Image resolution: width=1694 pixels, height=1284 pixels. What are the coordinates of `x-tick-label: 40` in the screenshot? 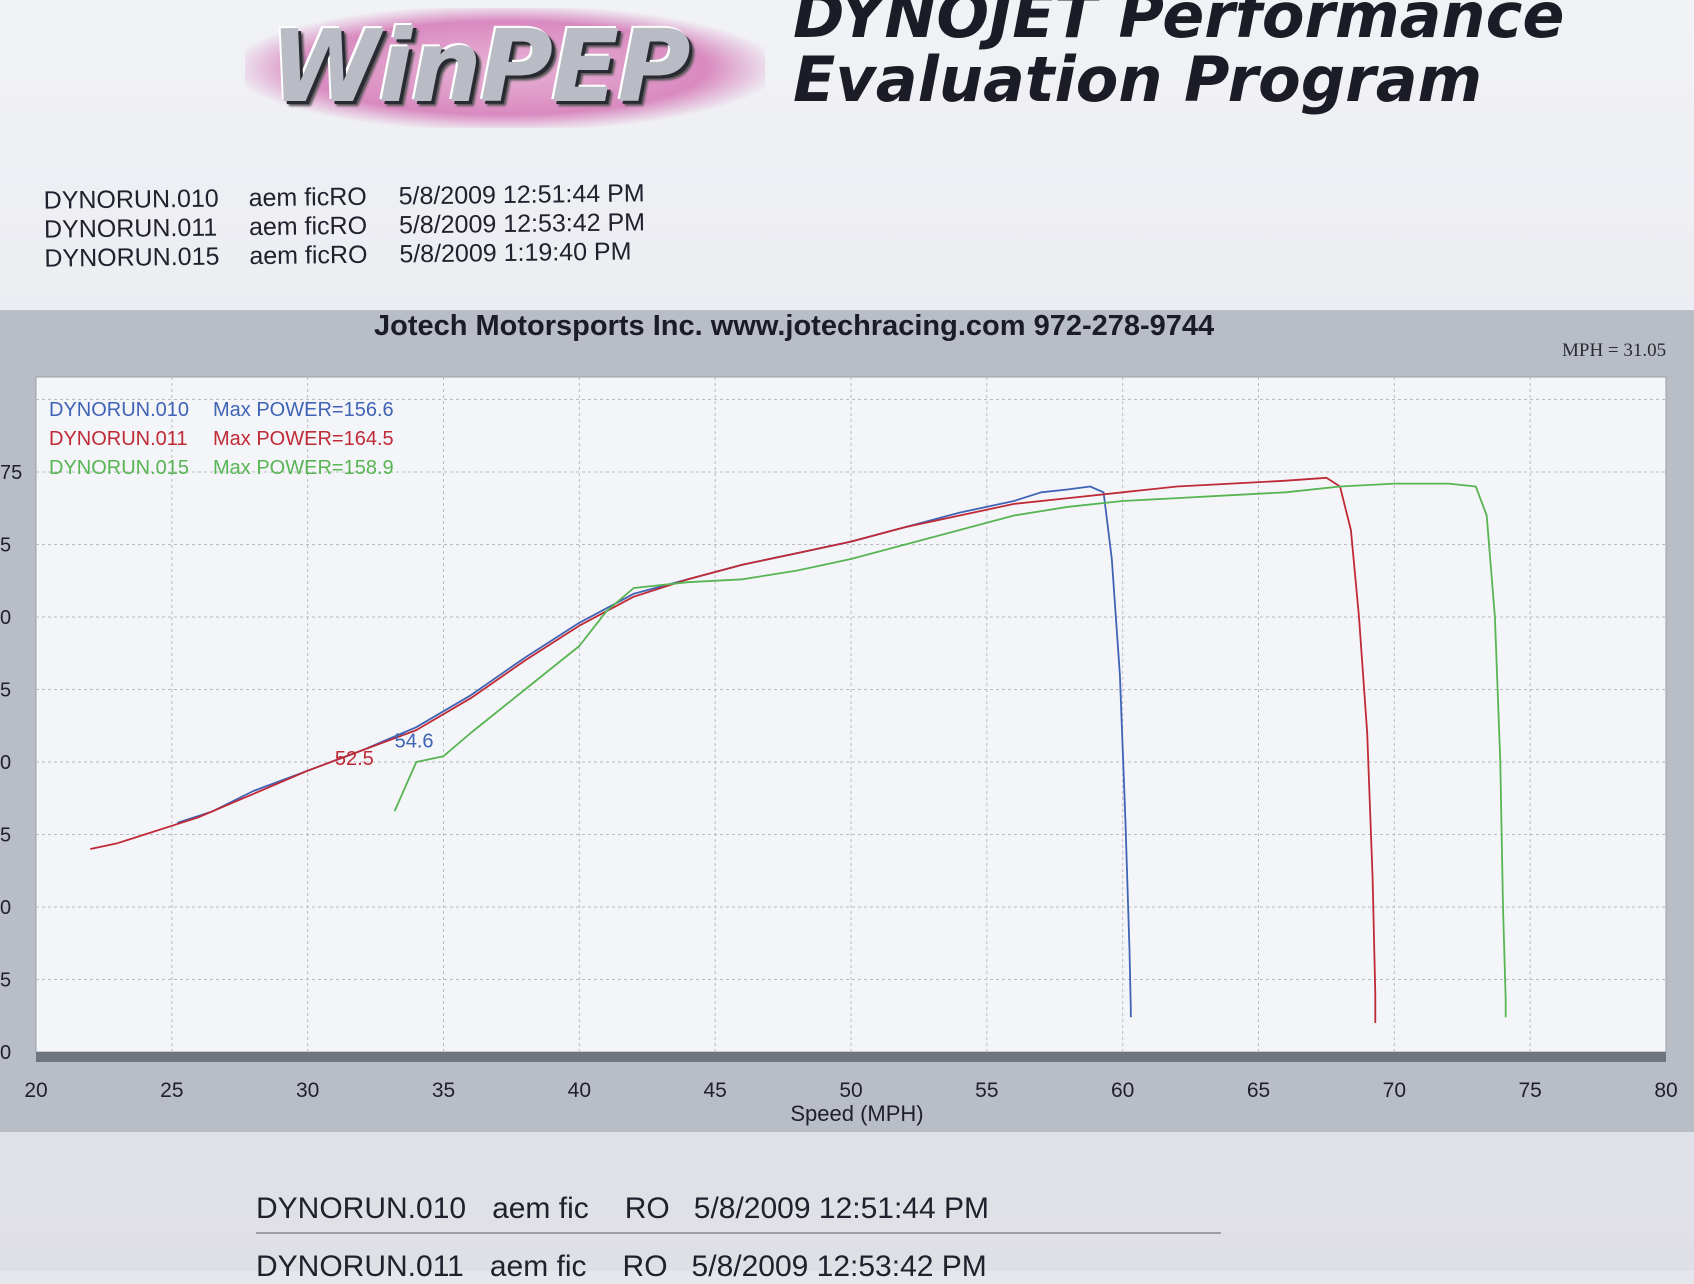 It's located at (579, 1090).